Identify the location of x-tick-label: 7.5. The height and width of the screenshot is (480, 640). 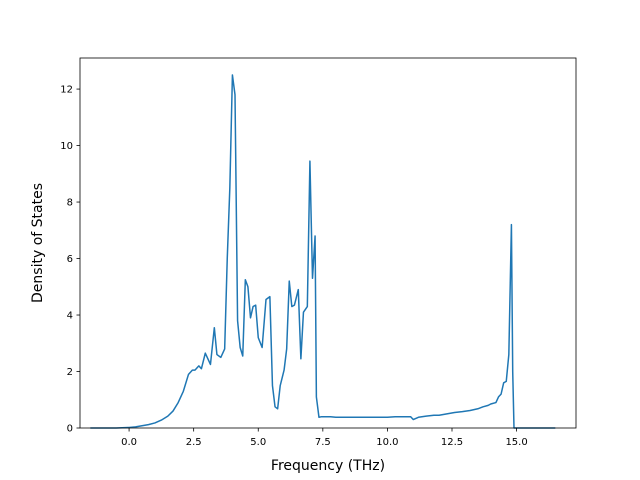
(323, 442).